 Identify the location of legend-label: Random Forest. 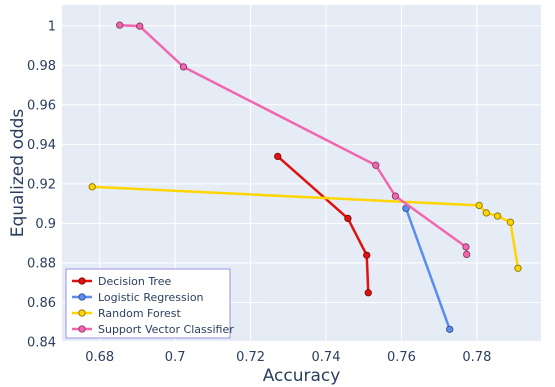
(139, 313).